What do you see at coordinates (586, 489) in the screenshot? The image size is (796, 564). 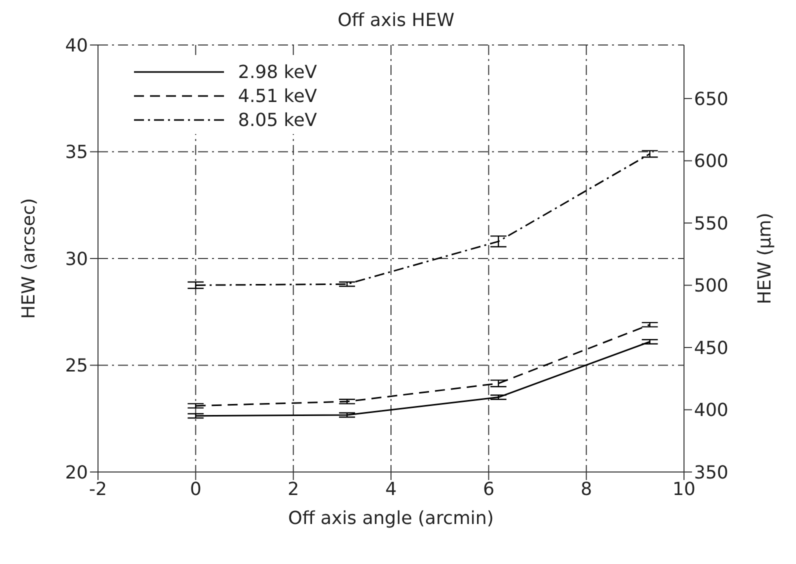 I see `x-tick-label: 8` at bounding box center [586, 489].